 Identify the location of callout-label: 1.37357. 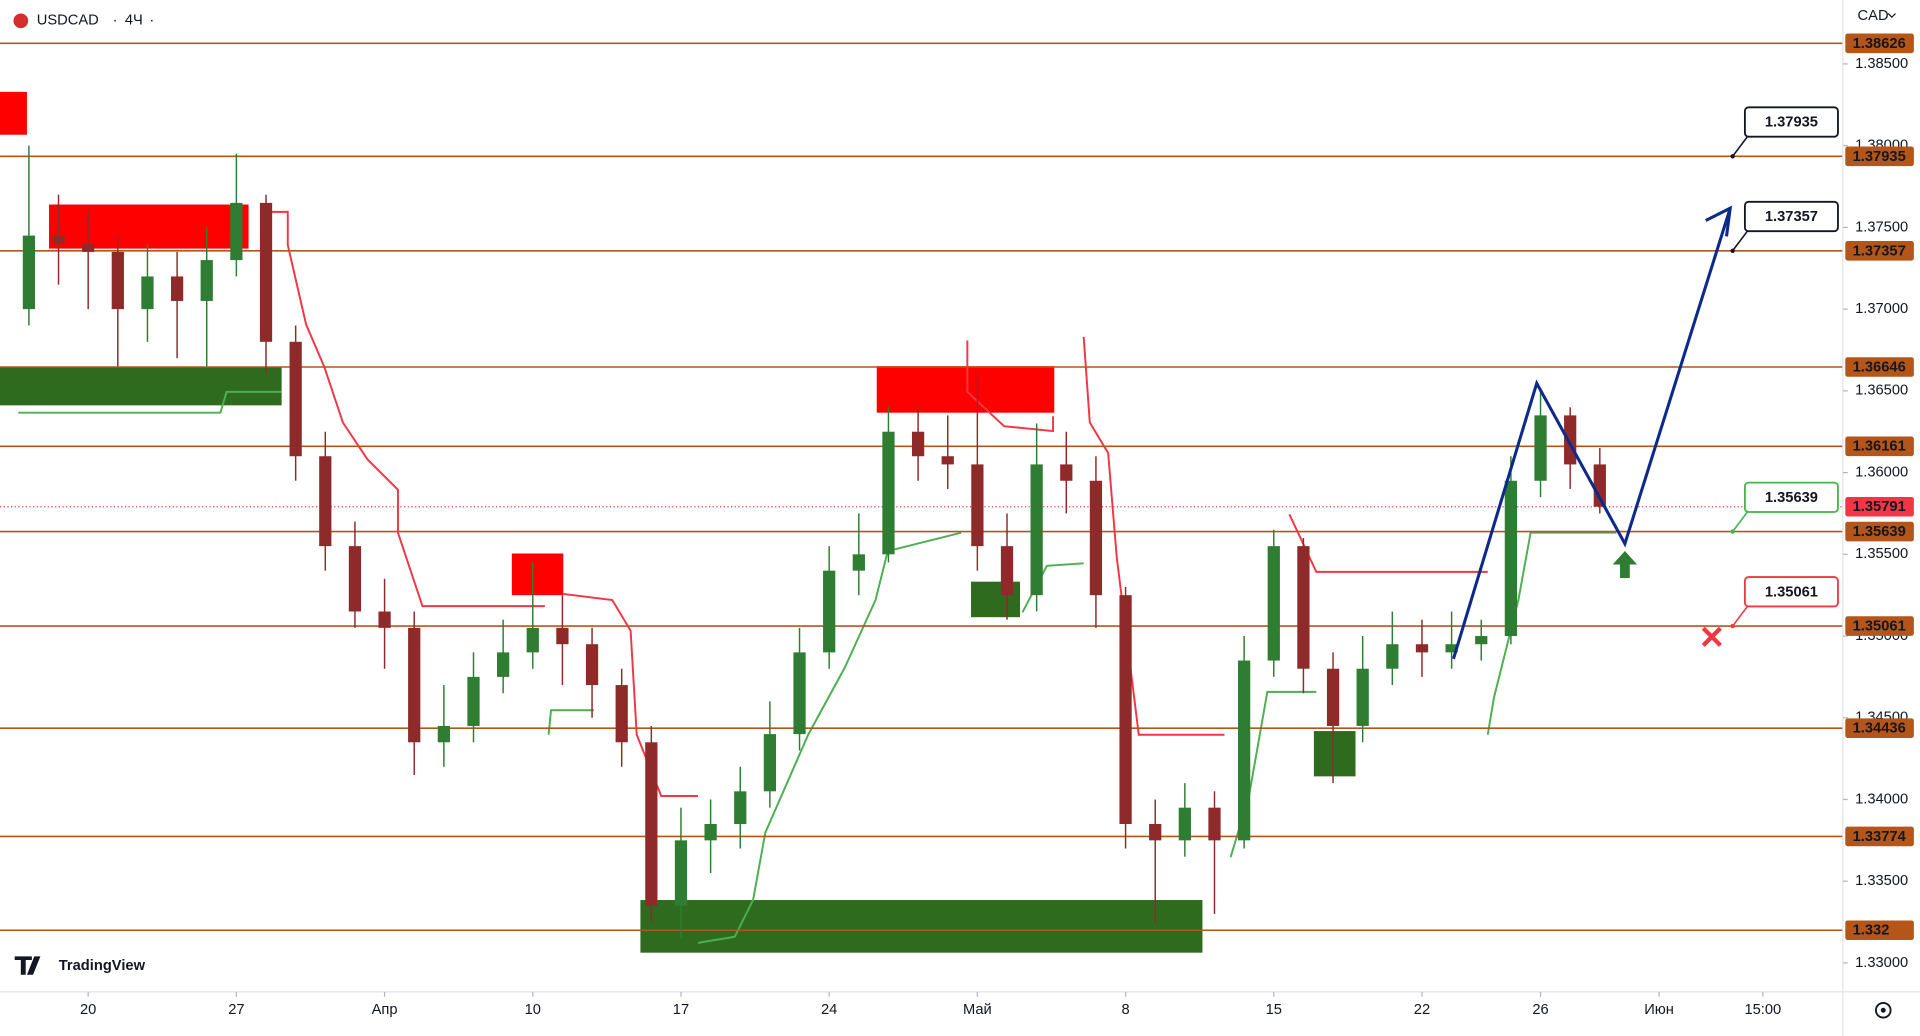
(1791, 217).